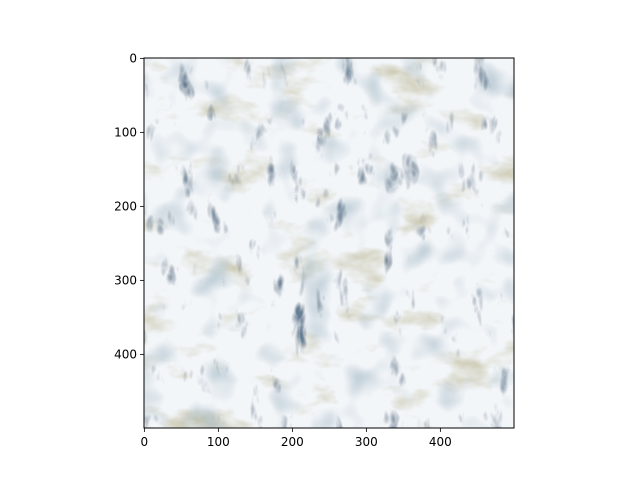 This screenshot has width=640, height=480. Describe the element at coordinates (125, 280) in the screenshot. I see `y-tick-label: 300` at that location.